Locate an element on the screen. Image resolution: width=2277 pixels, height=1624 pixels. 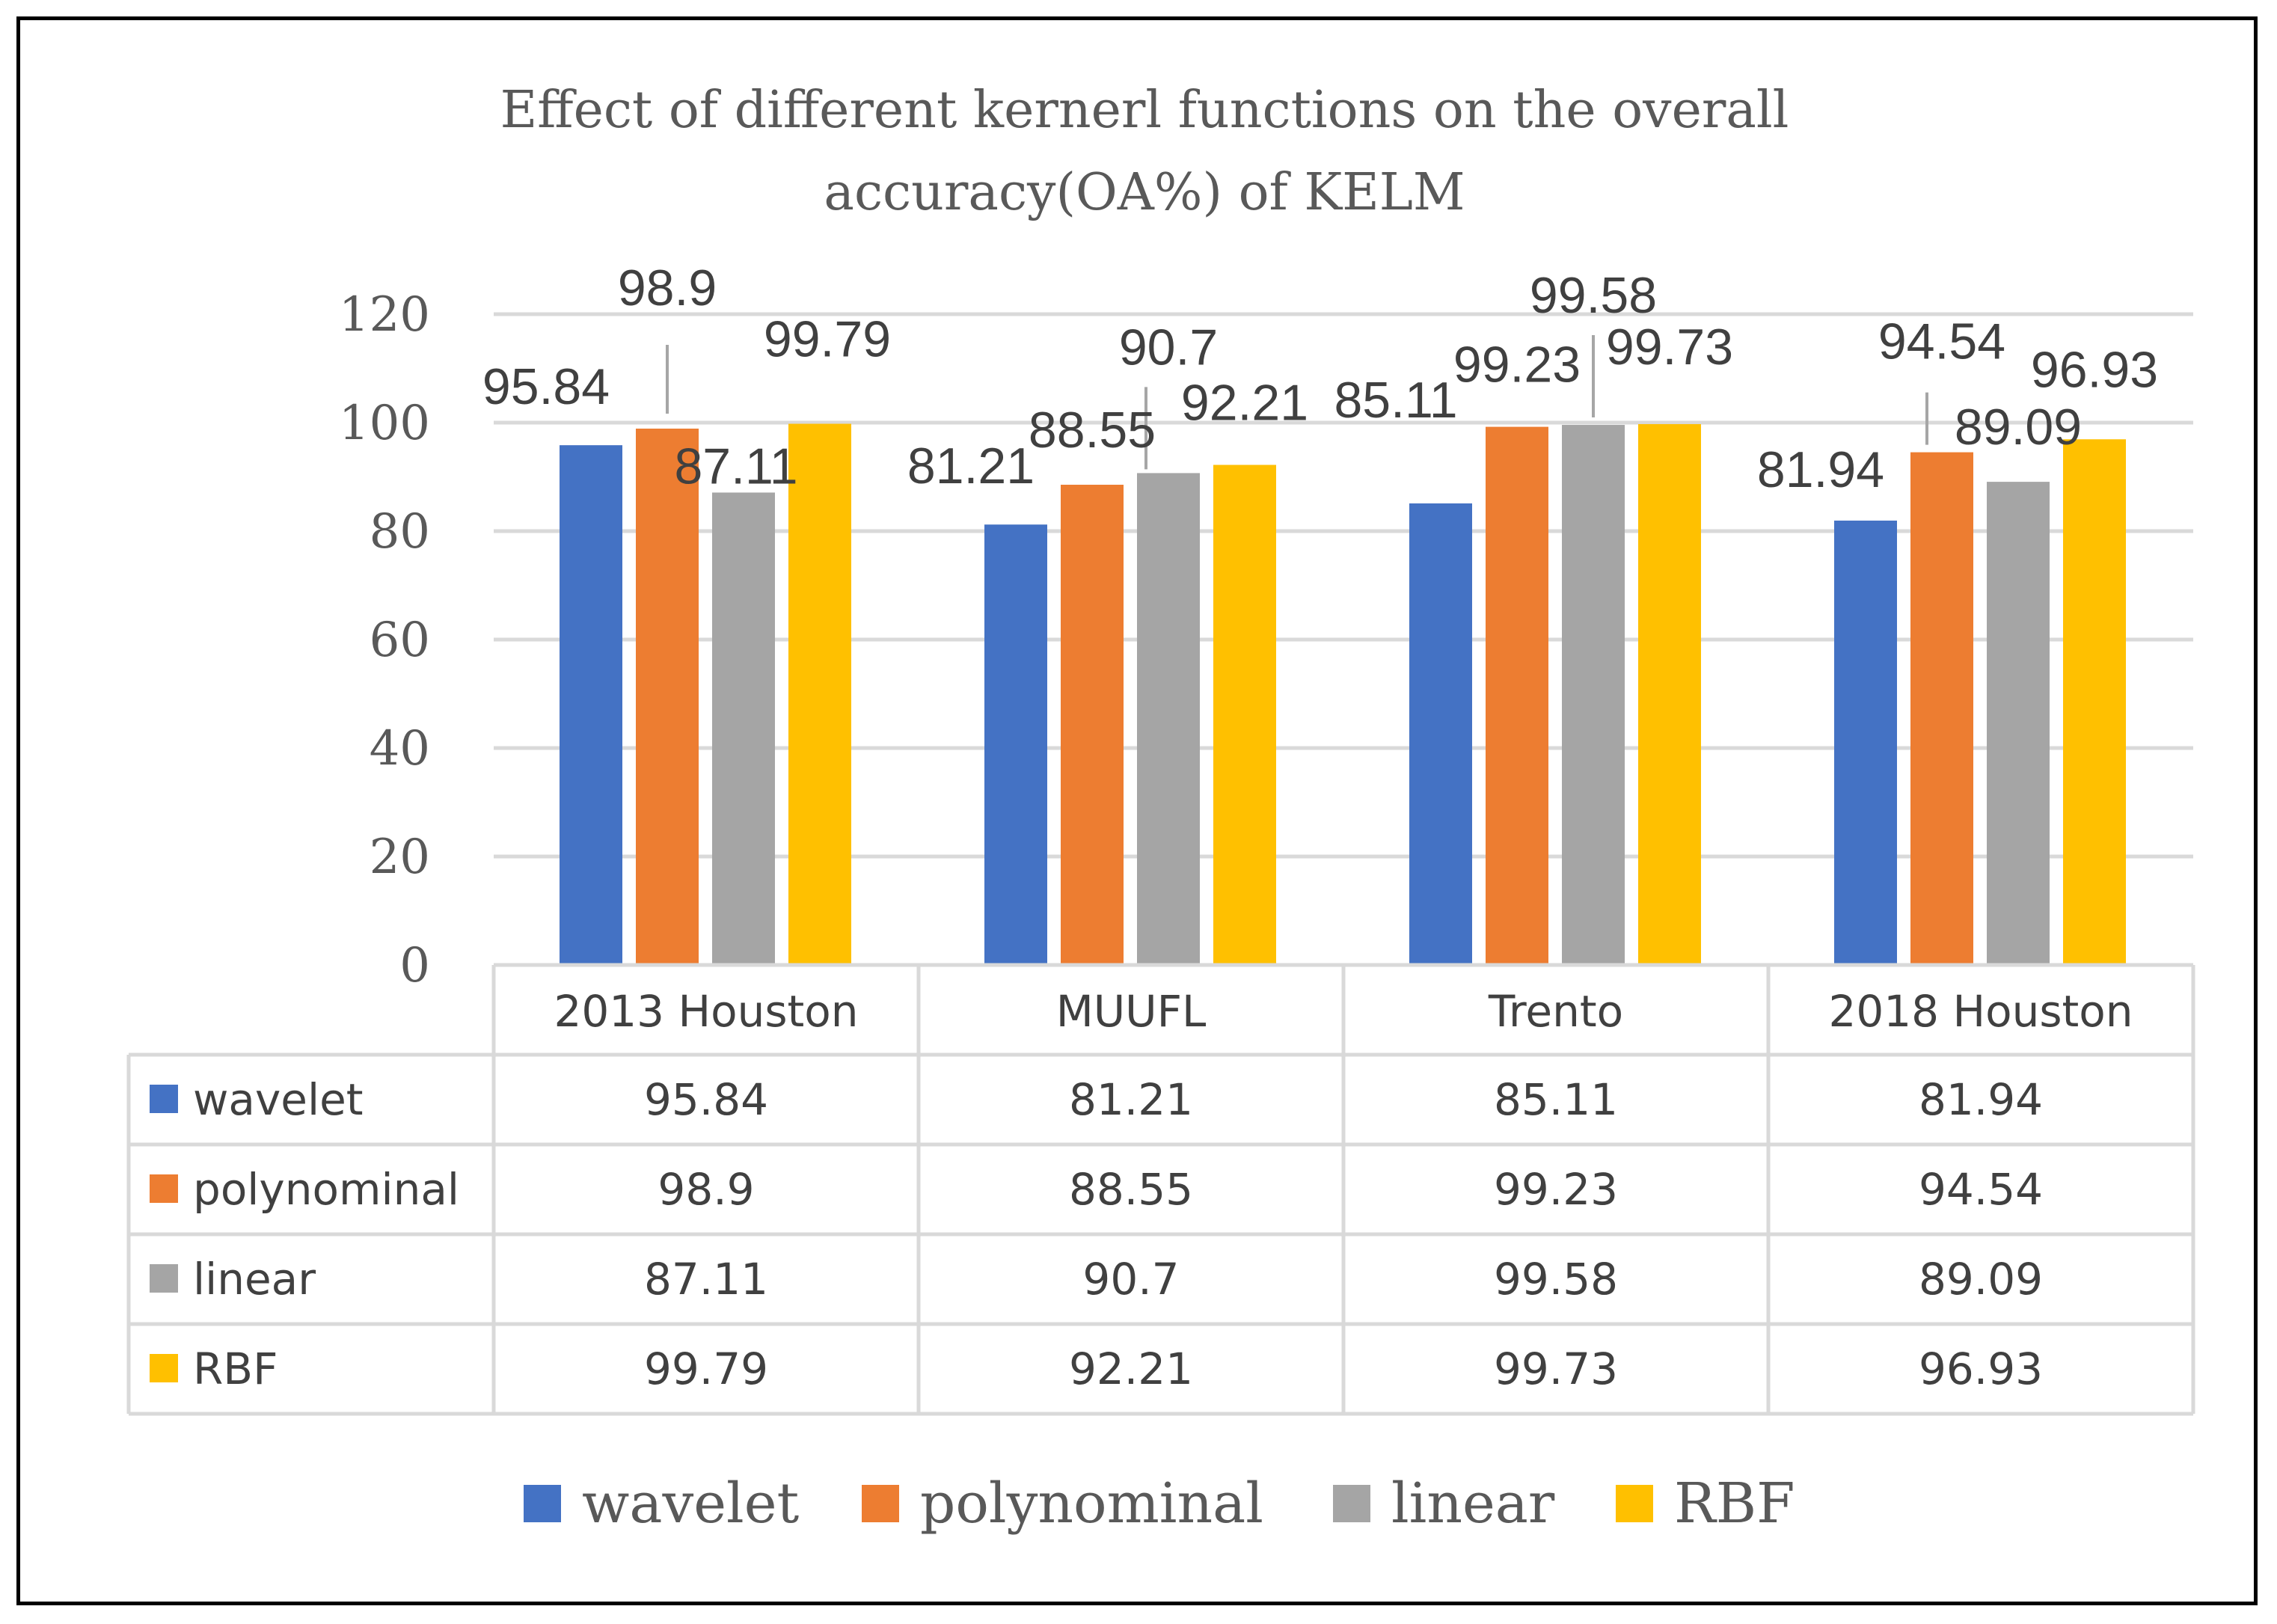
y-tick-100: 100 is located at coordinates (384, 423).